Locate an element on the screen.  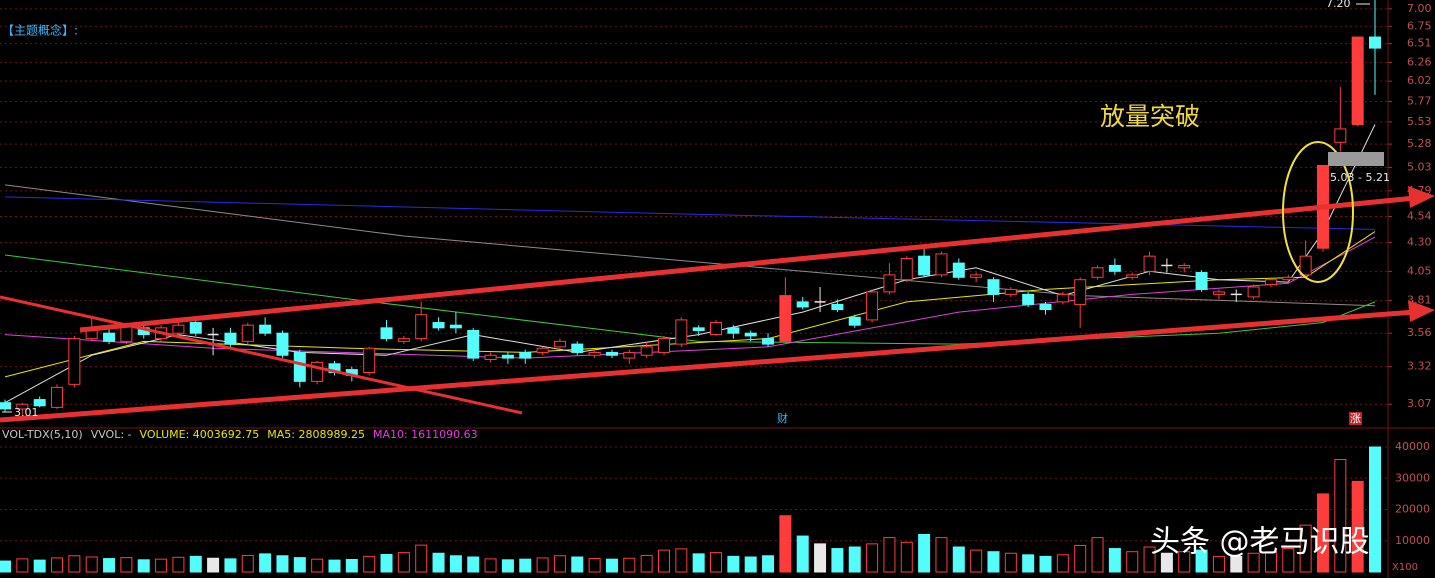
y-tick-label: 5.77 is located at coordinates (1419, 101).